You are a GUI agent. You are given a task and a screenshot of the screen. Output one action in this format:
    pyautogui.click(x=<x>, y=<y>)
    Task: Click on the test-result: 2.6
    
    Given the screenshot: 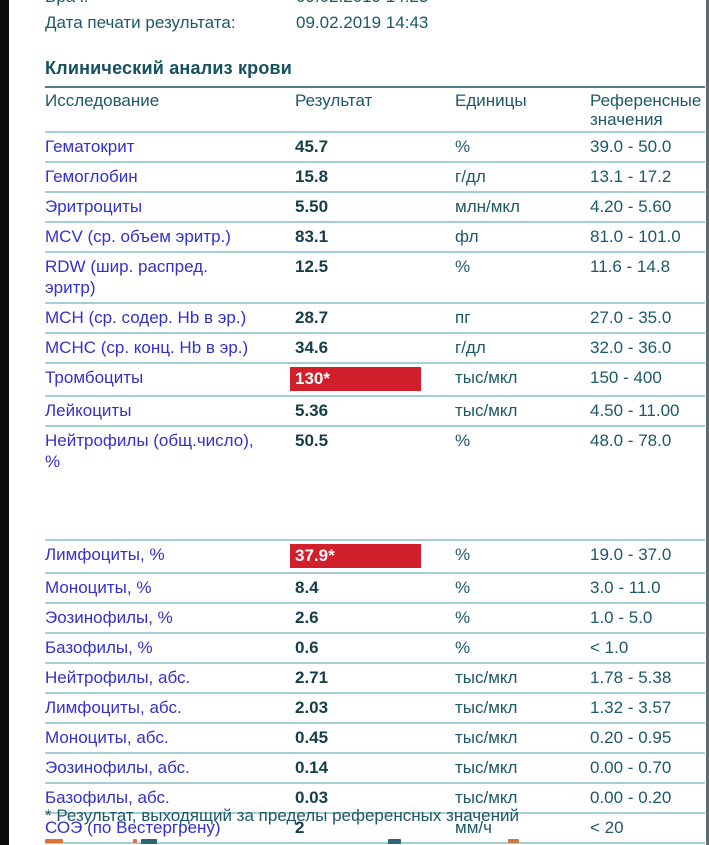 What is the action you would take?
    pyautogui.click(x=375, y=618)
    